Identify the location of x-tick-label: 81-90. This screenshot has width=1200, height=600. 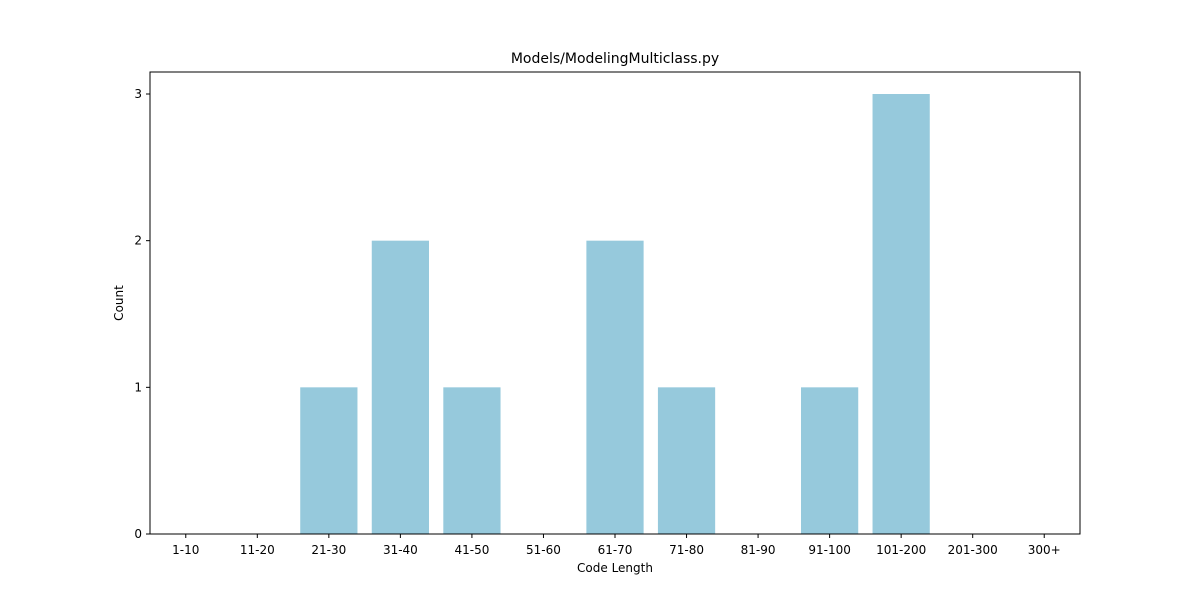
(758, 550).